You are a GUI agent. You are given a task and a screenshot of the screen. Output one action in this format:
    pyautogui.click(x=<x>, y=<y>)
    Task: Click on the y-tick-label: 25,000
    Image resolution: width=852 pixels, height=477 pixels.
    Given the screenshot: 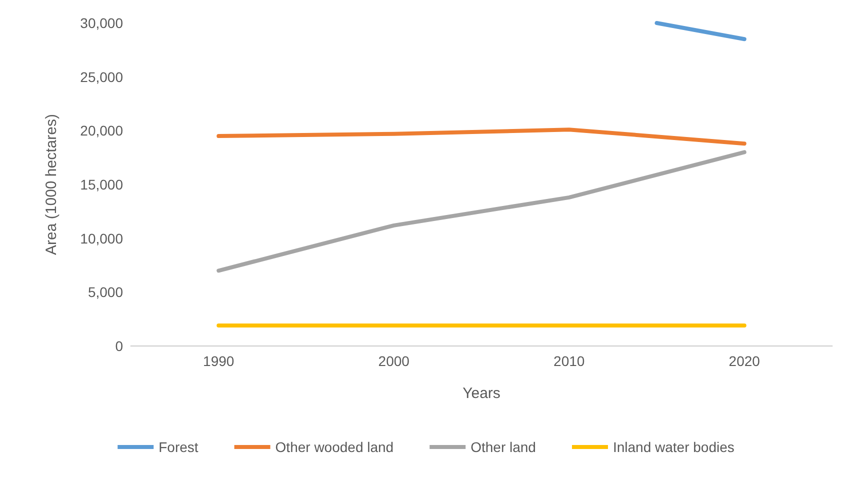 What is the action you would take?
    pyautogui.click(x=102, y=76)
    